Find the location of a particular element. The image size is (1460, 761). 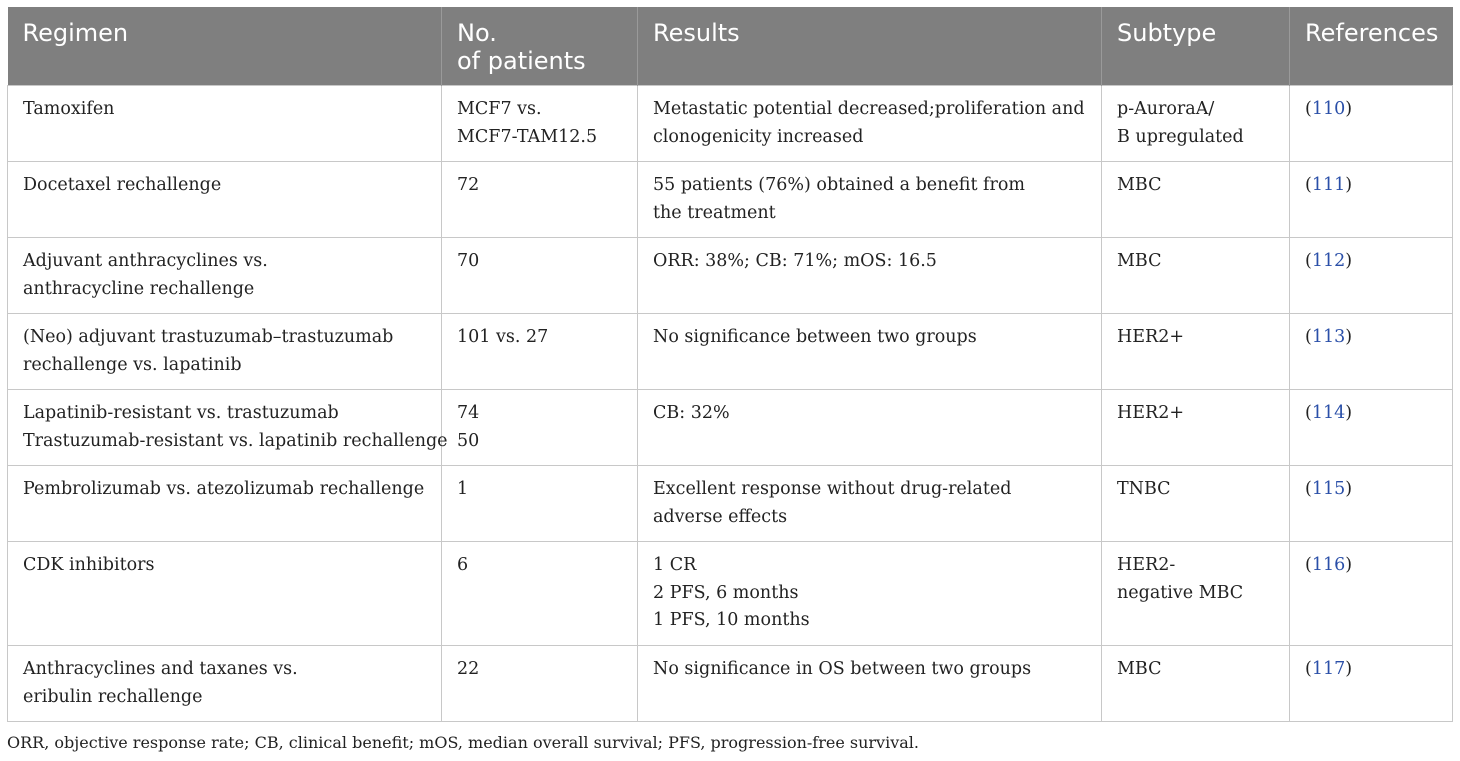

patients-cell: MCF7 vs. MCF7-TAM12.5 is located at coordinates (539, 123).